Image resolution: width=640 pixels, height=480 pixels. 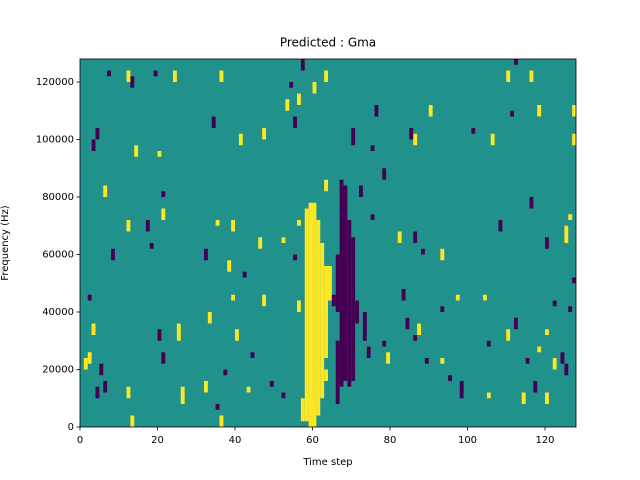 I want to click on y-tick-label: 120000, so click(x=55, y=82).